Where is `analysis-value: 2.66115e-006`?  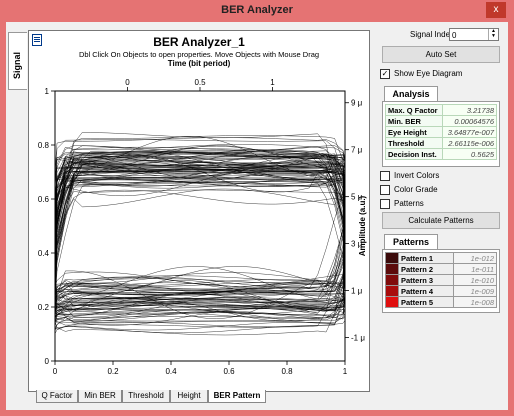 analysis-value: 2.66115e-006 is located at coordinates (469, 143).